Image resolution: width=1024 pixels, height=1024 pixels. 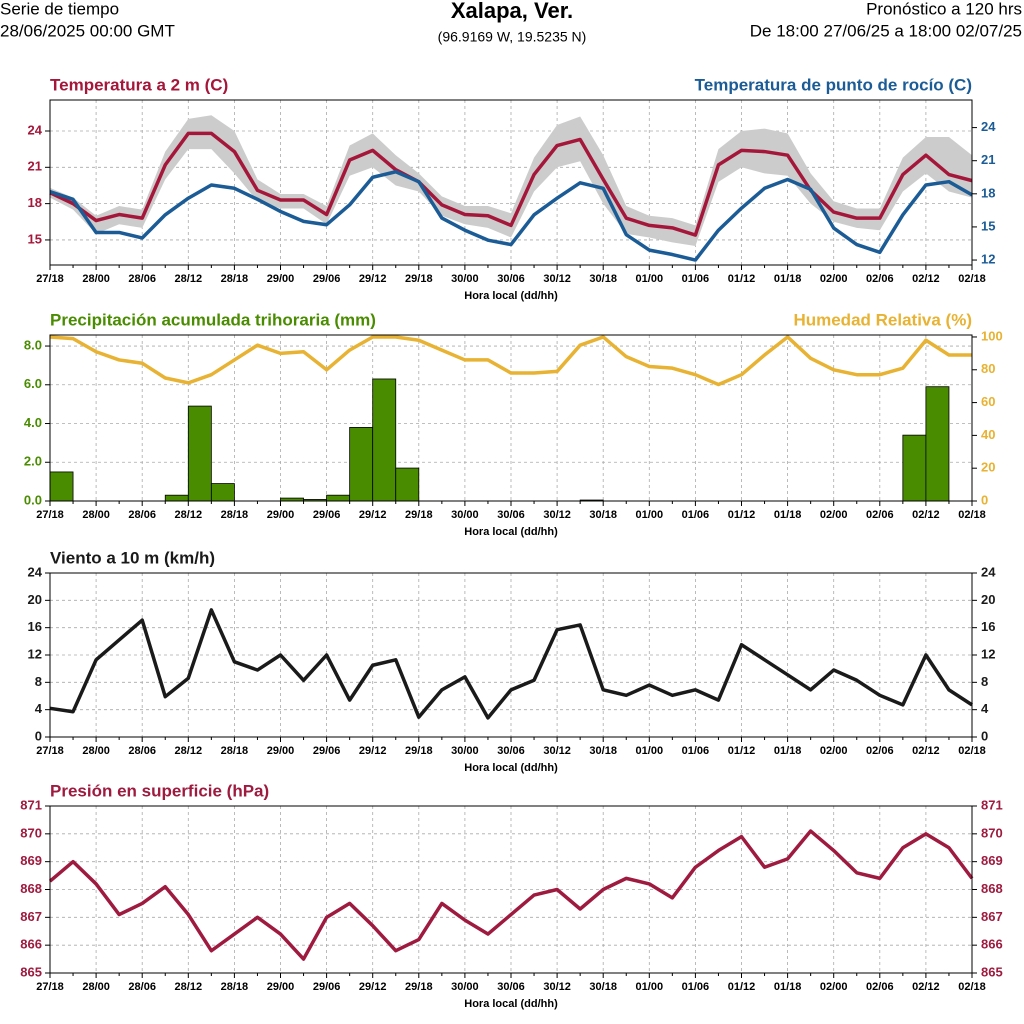 What do you see at coordinates (213, 319) in the screenshot?
I see `series-title-left: Precipitación acumulada trihoraria (mm)` at bounding box center [213, 319].